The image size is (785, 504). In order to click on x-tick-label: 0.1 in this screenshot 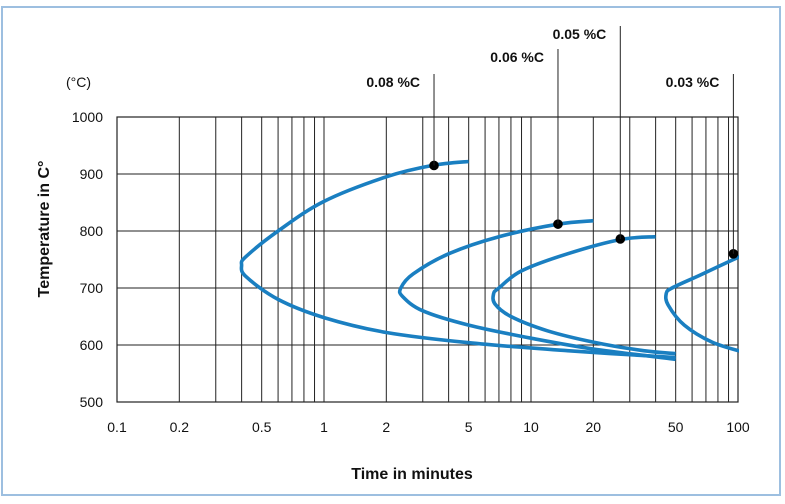, I will do `click(117, 427)`.